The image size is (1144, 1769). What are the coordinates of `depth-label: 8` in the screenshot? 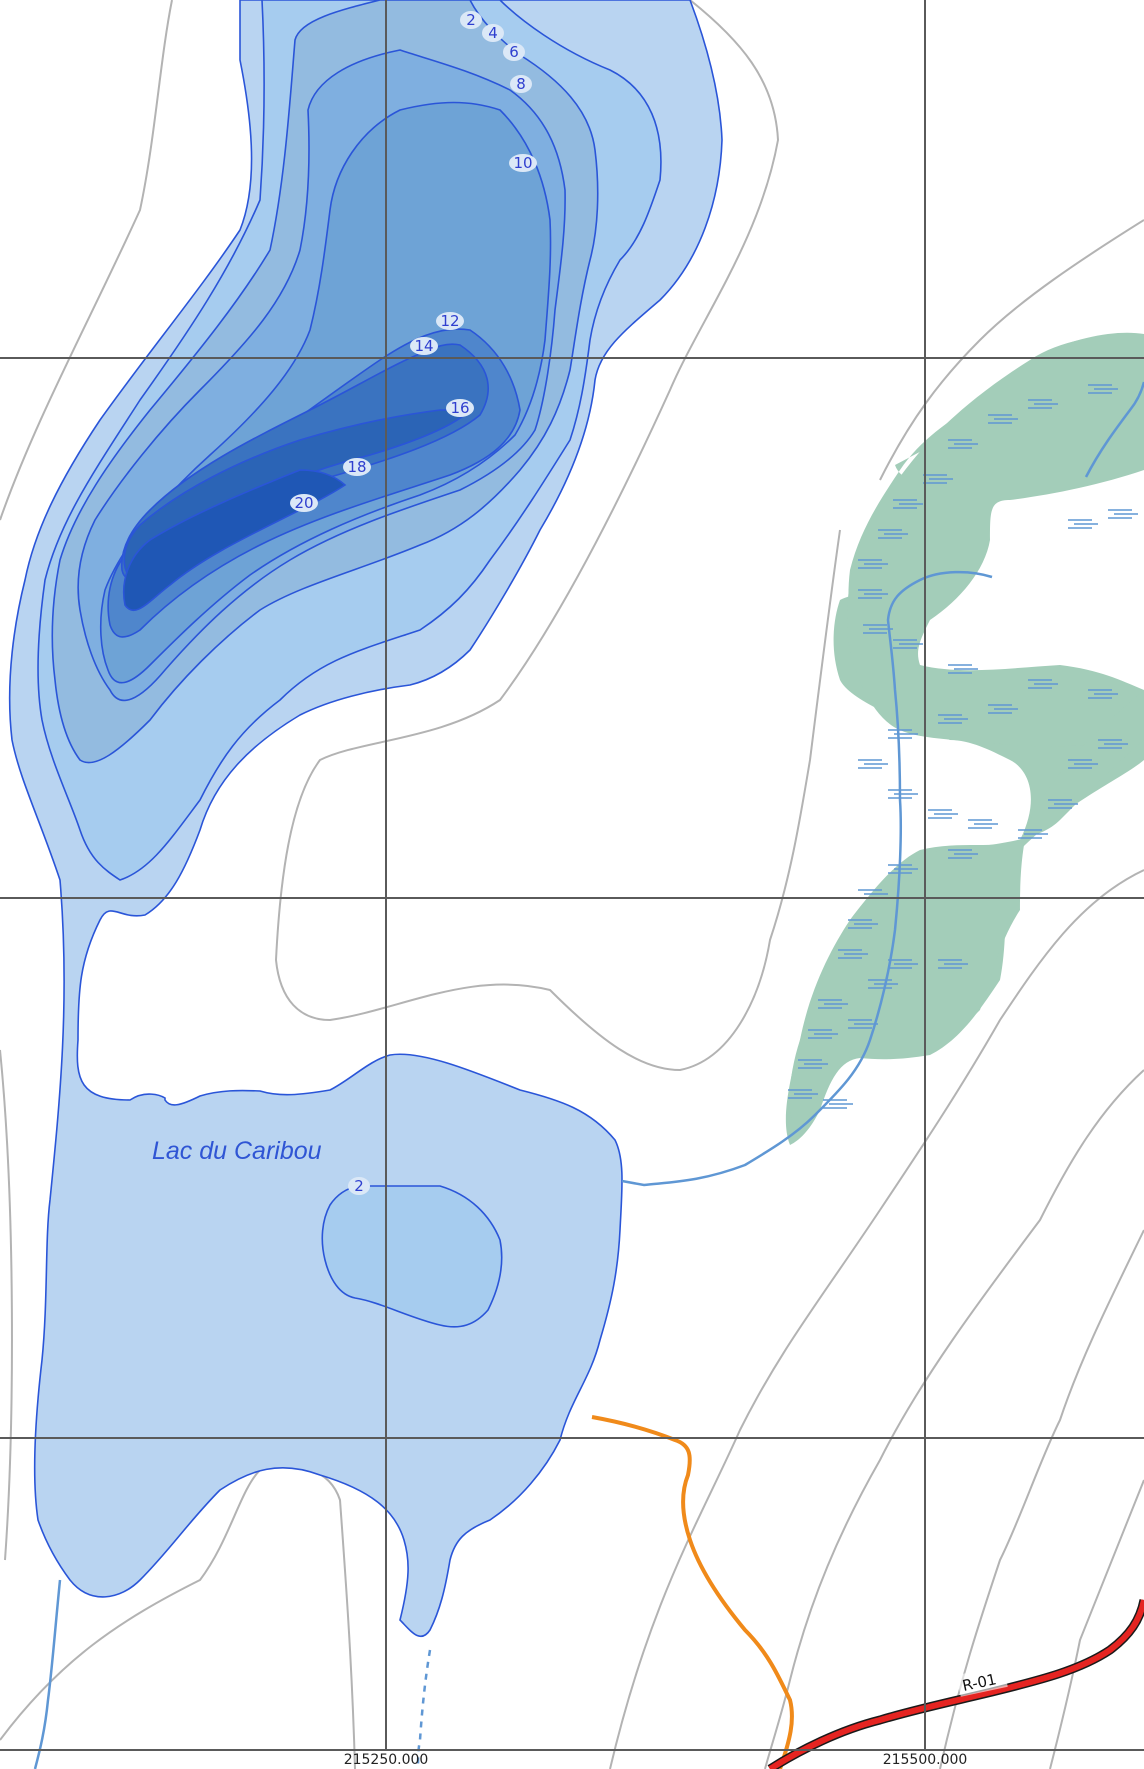 It's located at (521, 84).